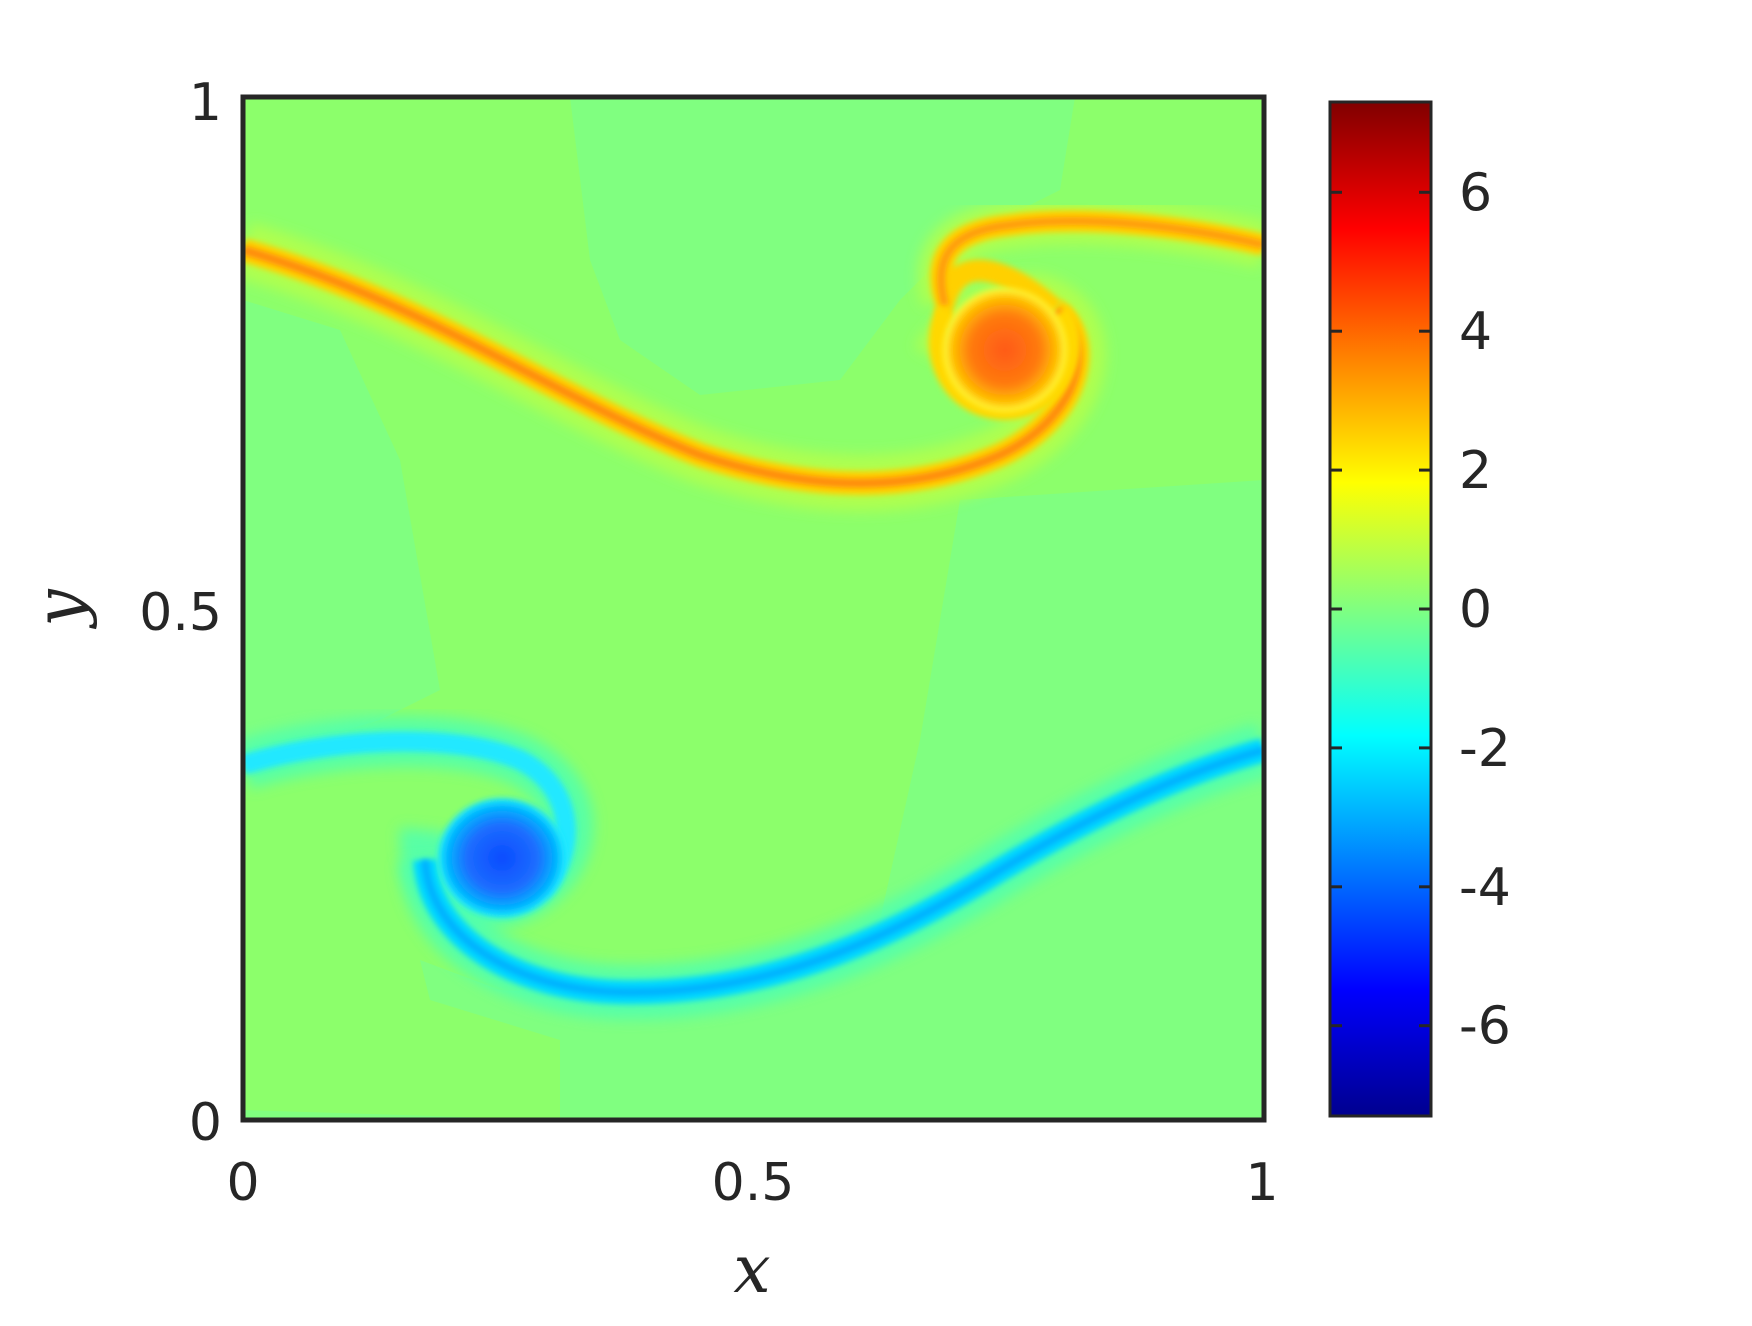 The image size is (1752, 1326). What do you see at coordinates (842, 871) in the screenshot?
I see `lower-shear-layer-center` at bounding box center [842, 871].